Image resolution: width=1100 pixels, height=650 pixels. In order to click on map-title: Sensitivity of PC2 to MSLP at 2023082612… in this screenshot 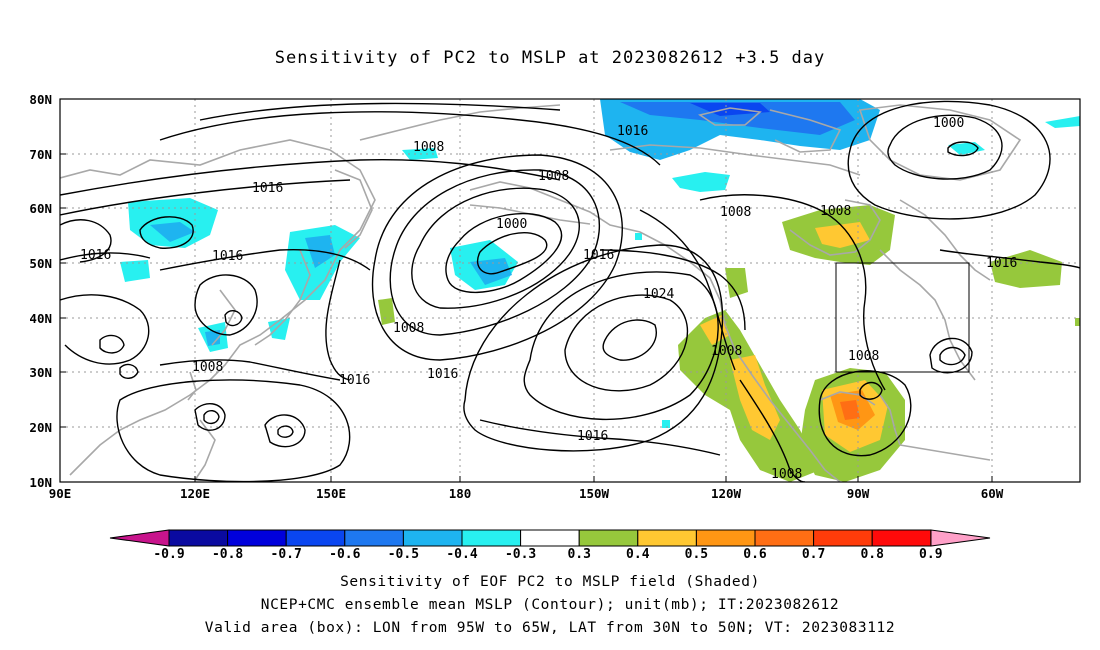, I will do `click(550, 58)`.